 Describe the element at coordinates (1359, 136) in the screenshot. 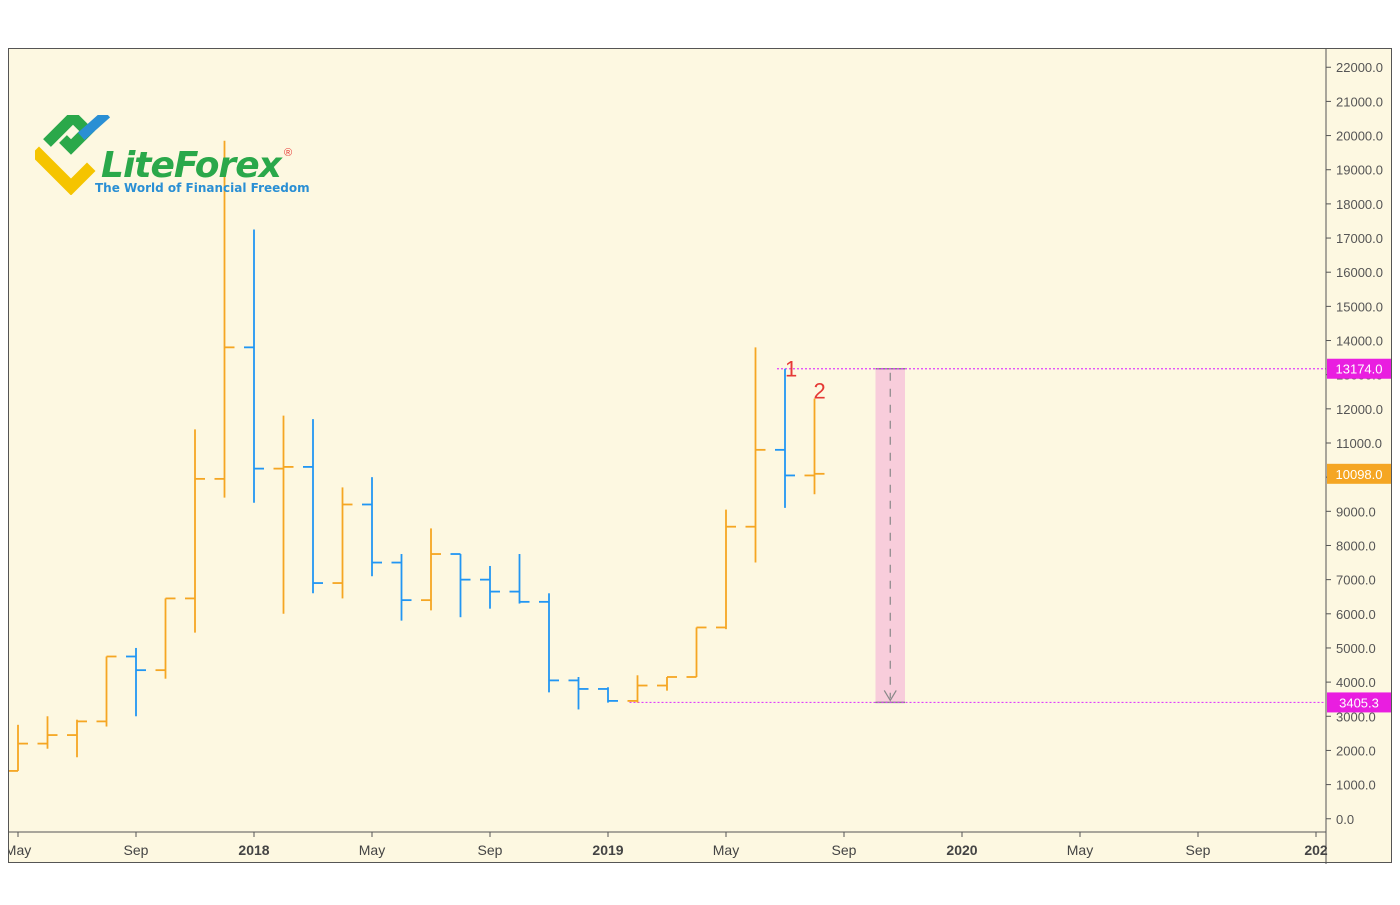

I see `price-tick-label: 20000.0` at that location.